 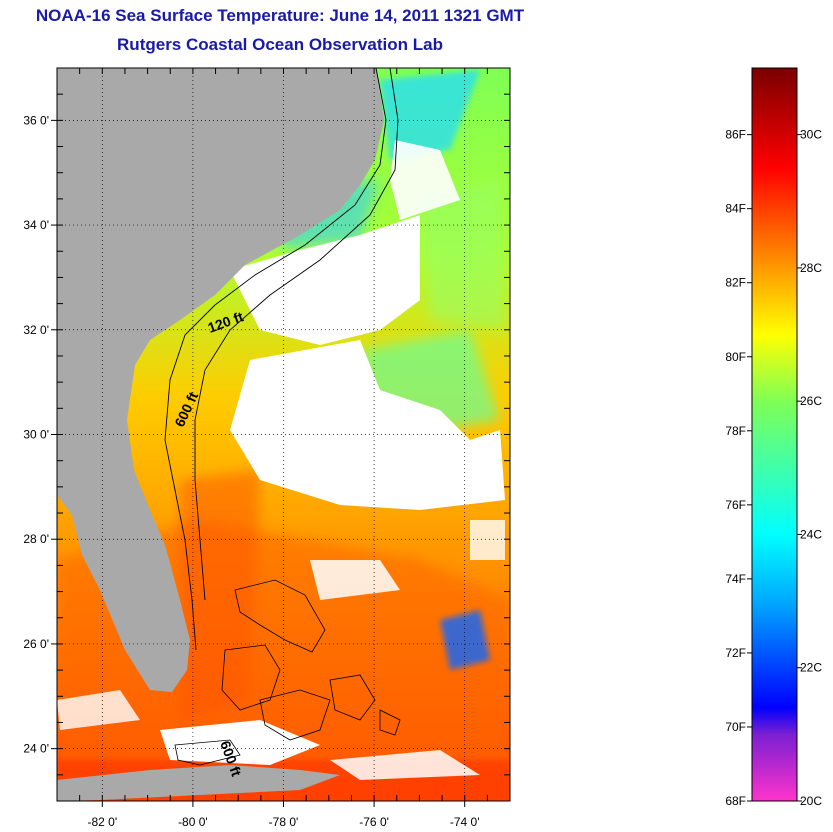 I want to click on lat-tick-label: 32 0', so click(x=36, y=330).